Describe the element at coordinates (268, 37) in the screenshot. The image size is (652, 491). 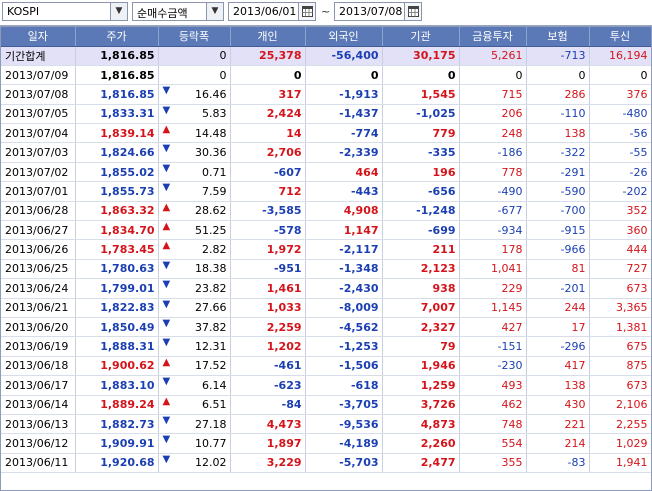
I see `col-header-individual: 개인` at that location.